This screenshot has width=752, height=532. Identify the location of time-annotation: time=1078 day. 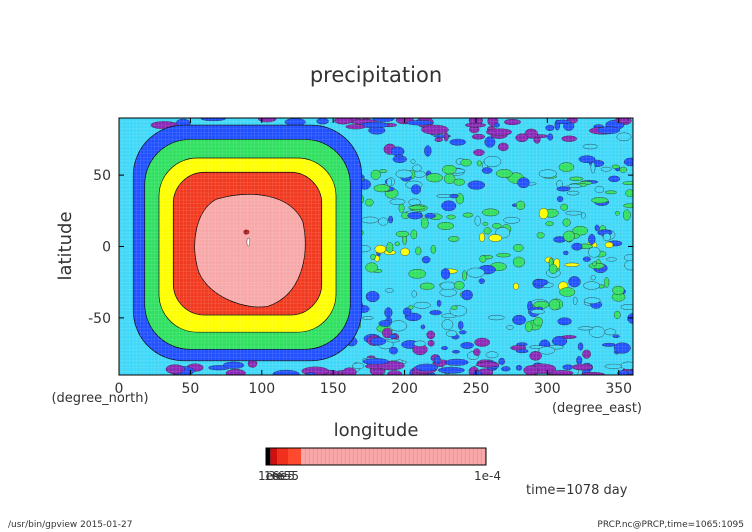
(577, 490).